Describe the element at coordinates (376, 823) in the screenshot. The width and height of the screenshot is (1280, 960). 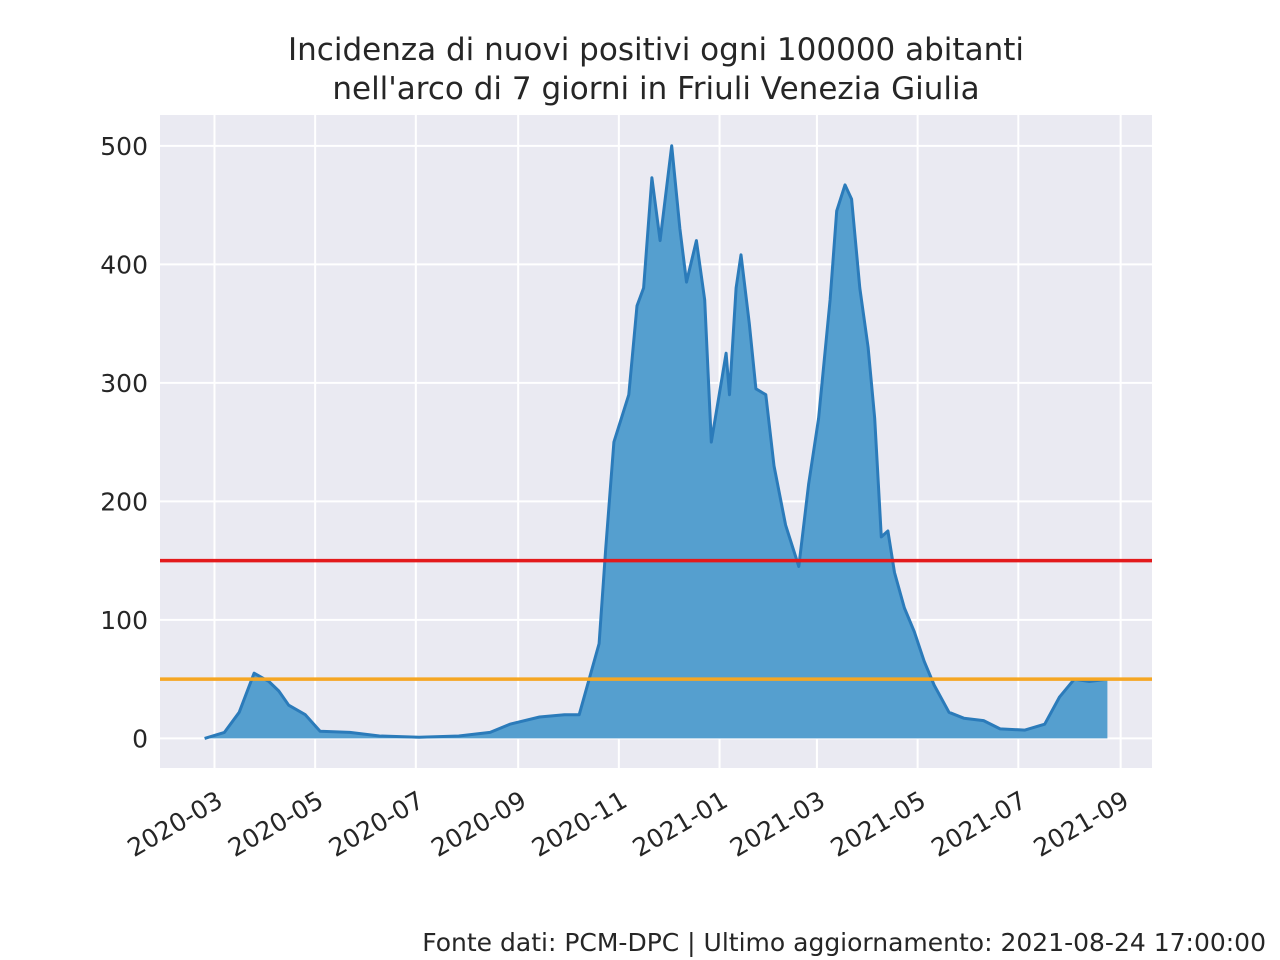
I see `x-tick-label: 2020-07` at that location.